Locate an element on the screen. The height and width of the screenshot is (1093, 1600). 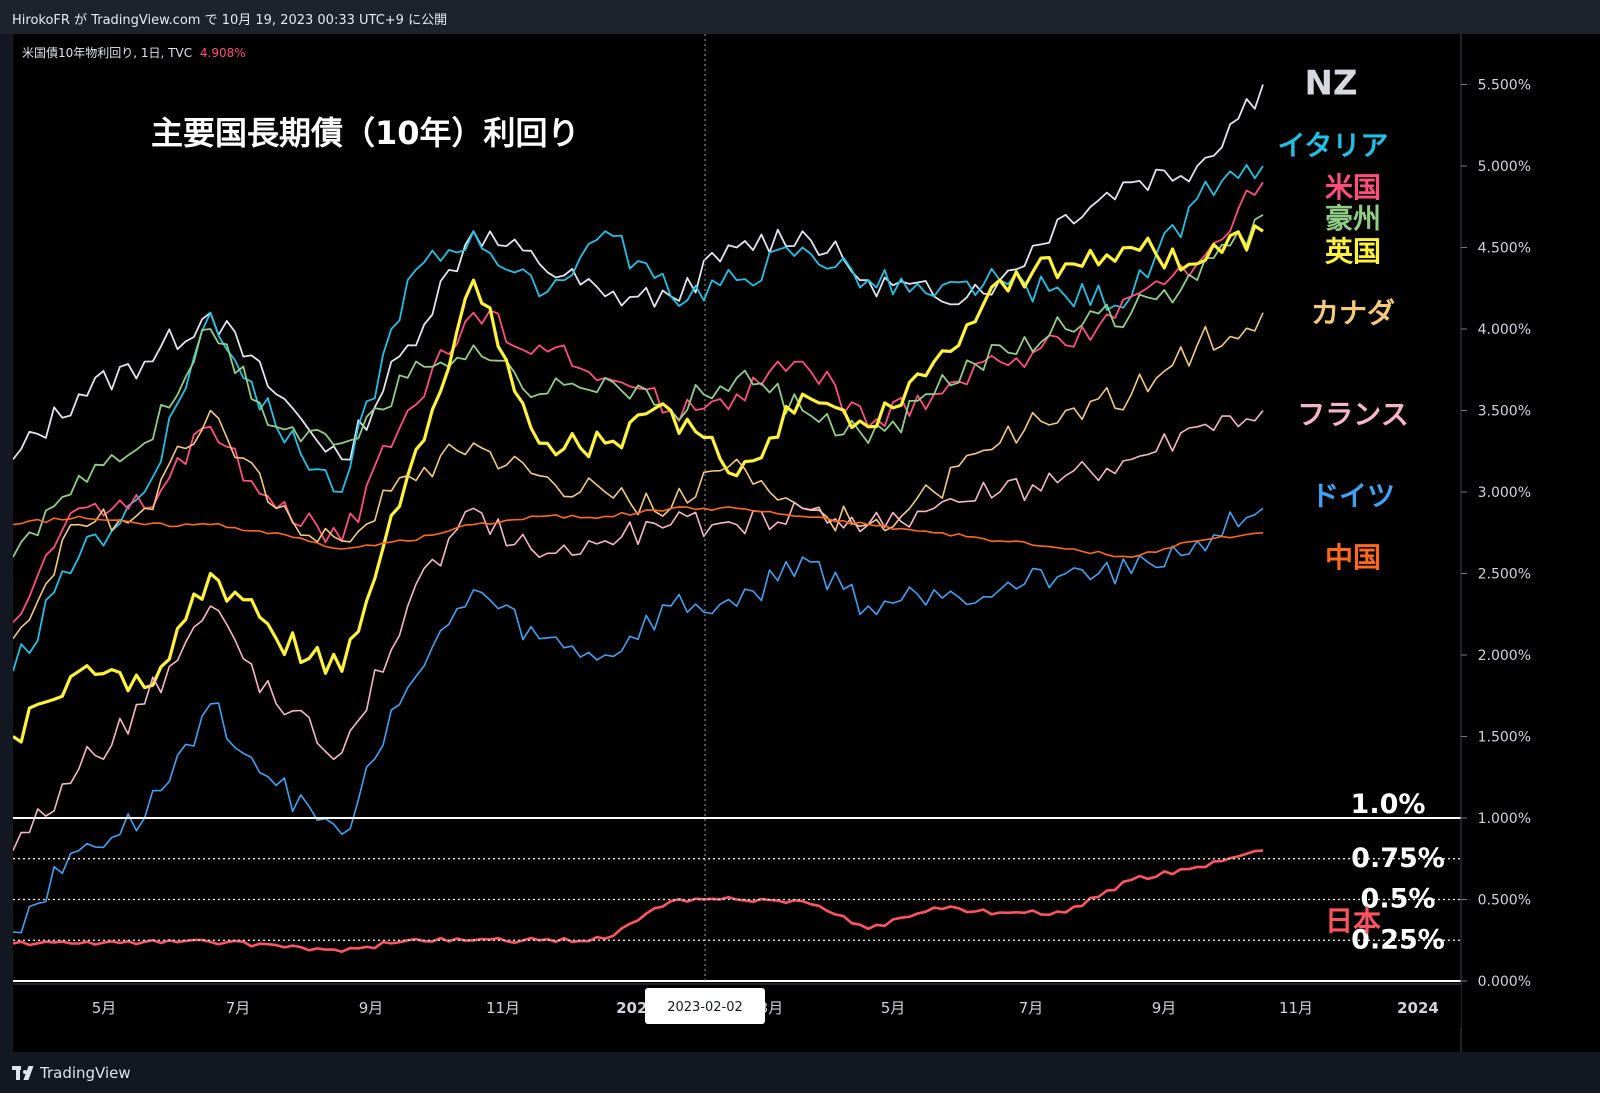
series-label: カナダ is located at coordinates (1353, 313).